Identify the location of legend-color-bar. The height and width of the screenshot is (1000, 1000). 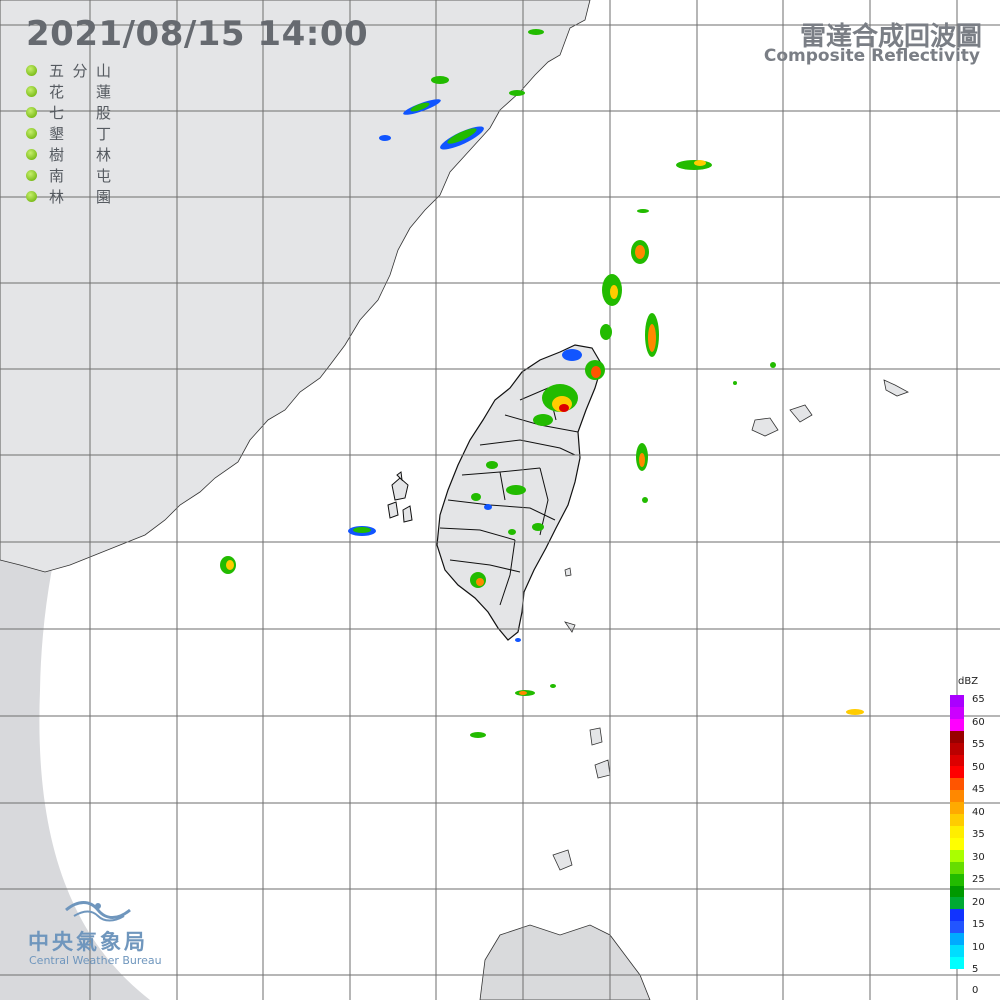
(957, 832).